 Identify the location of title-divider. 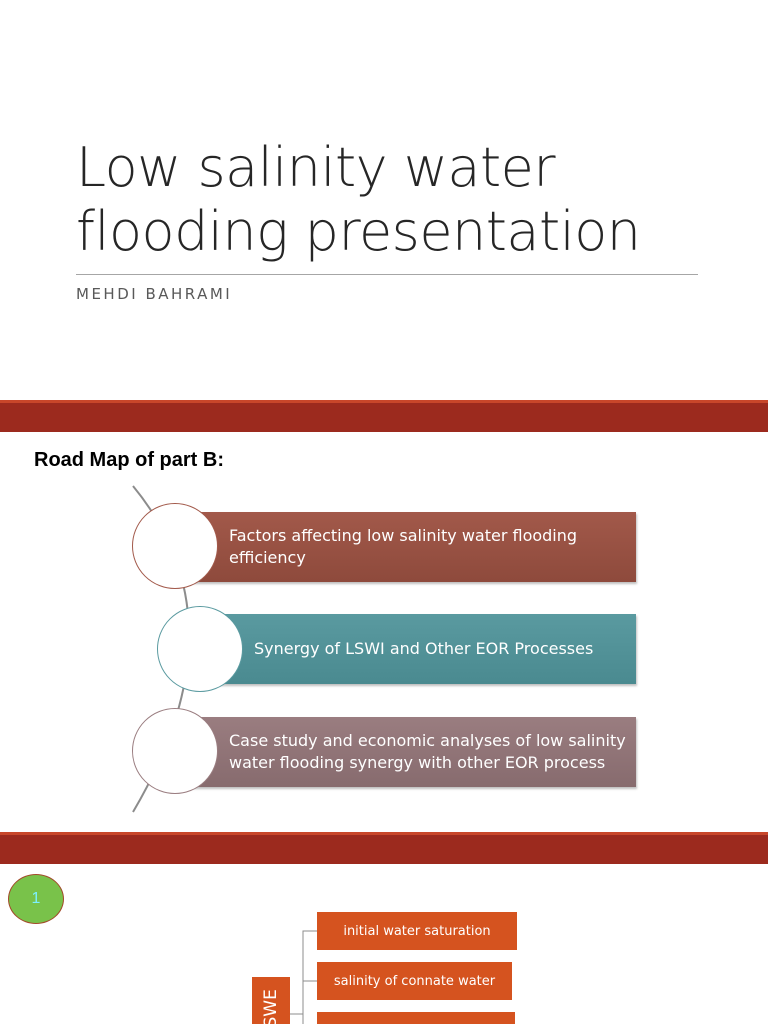
(387, 274).